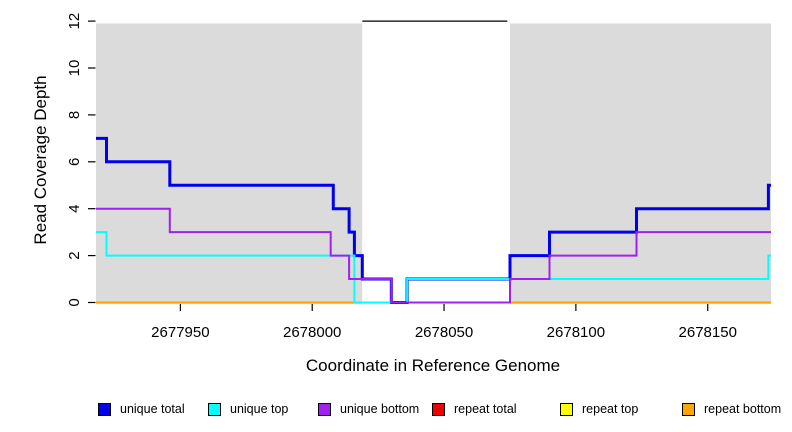  Describe the element at coordinates (576, 332) in the screenshot. I see `x-tick-label: 2678100` at that location.